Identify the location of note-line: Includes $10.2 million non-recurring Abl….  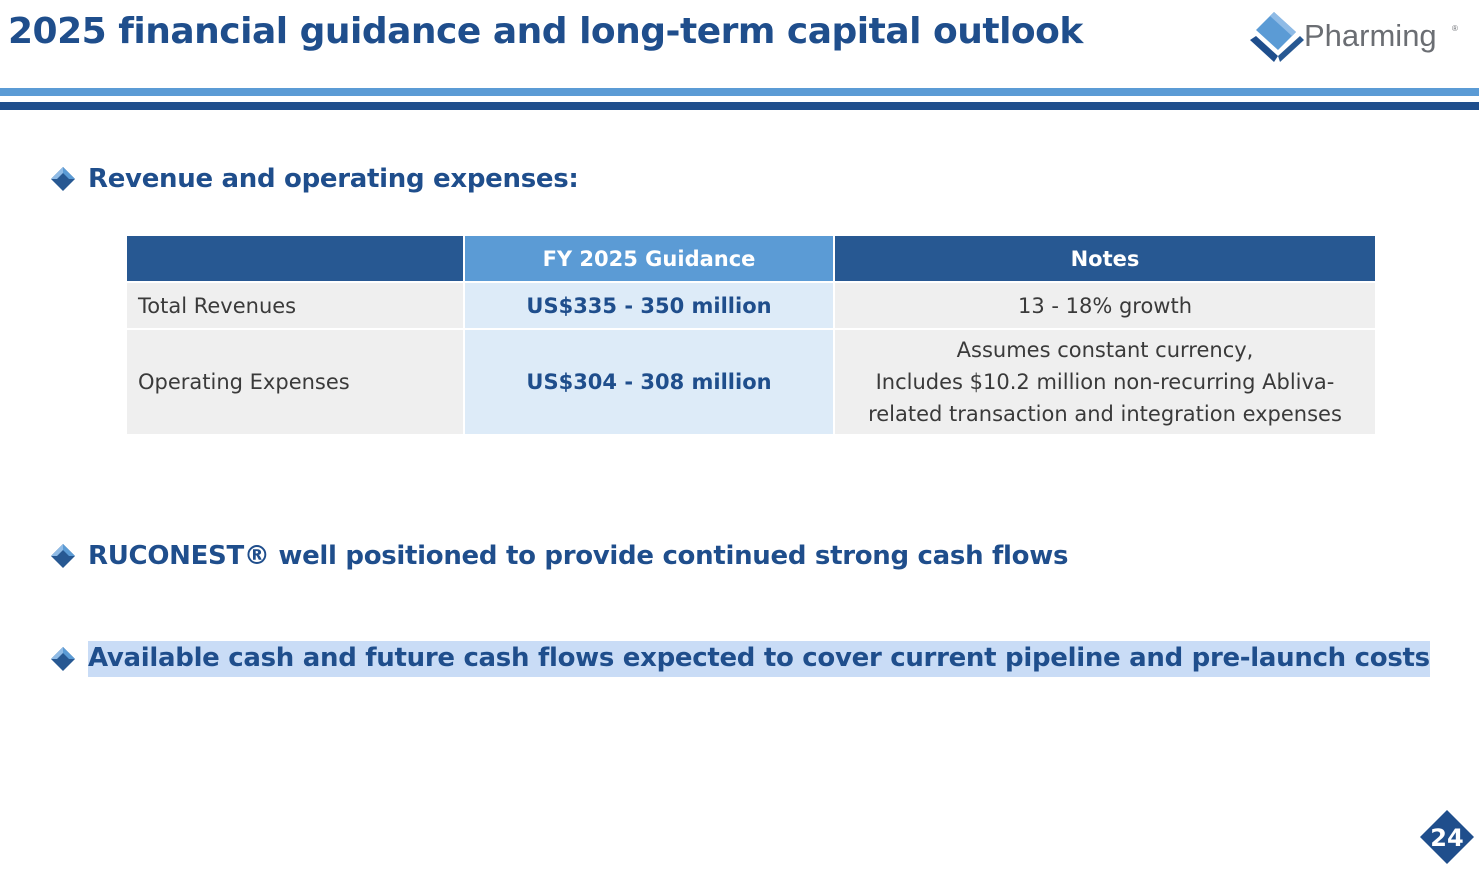
(1105, 382).